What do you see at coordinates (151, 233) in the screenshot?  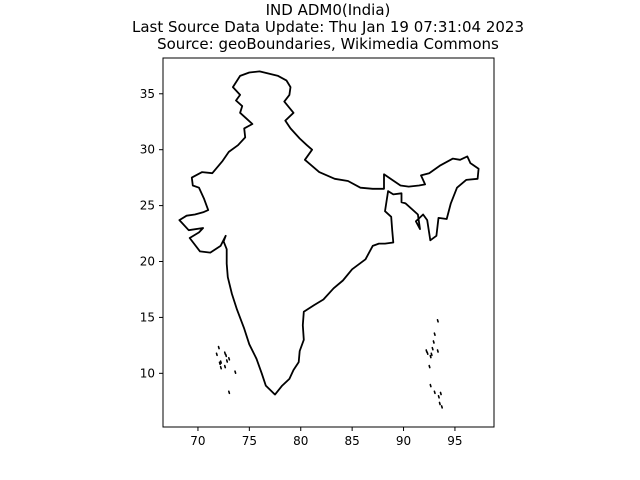 I see `y-axis: 10 15 20 25 30 35` at bounding box center [151, 233].